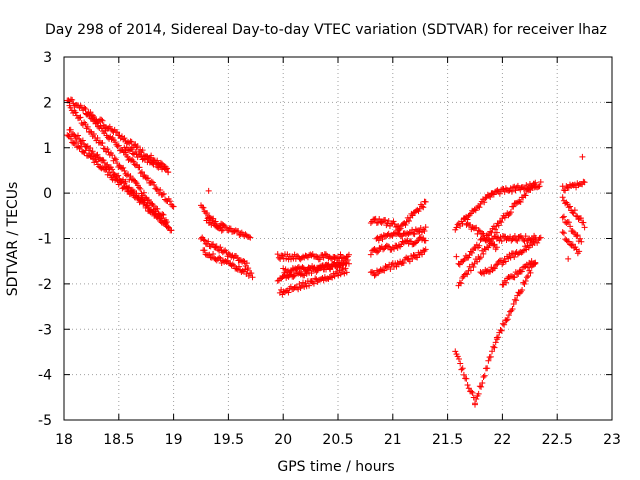 The width and height of the screenshot is (640, 480). I want to click on x-tick-label: 20.5, so click(337, 440).